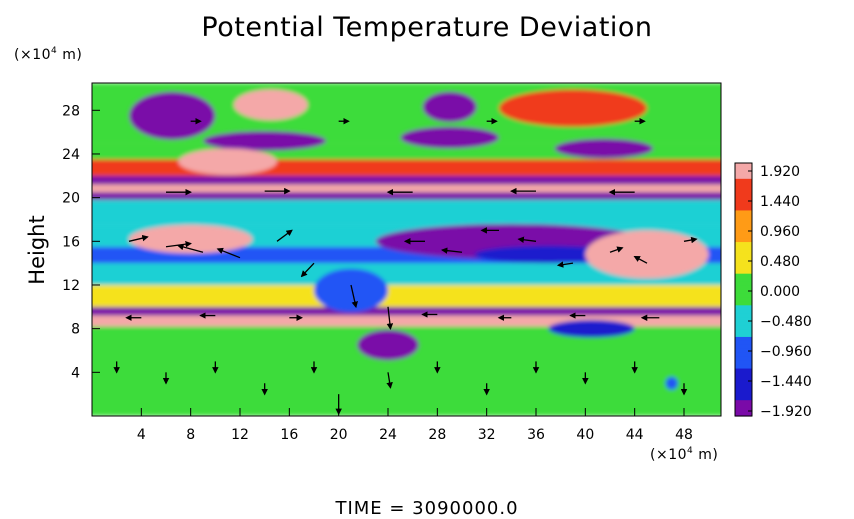  I want to click on colorbar-label: −1.920, so click(786, 412).